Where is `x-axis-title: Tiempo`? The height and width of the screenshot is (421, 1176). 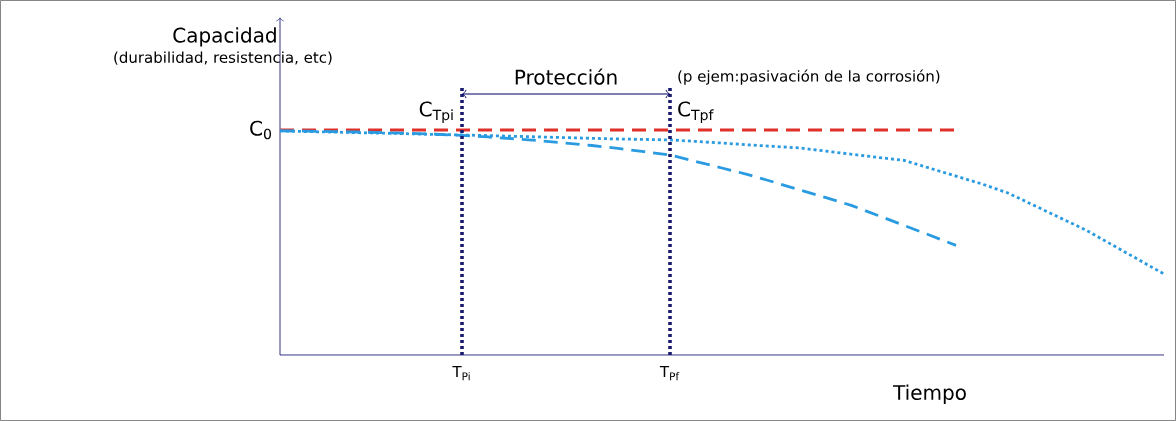
x-axis-title: Tiempo is located at coordinates (929, 394).